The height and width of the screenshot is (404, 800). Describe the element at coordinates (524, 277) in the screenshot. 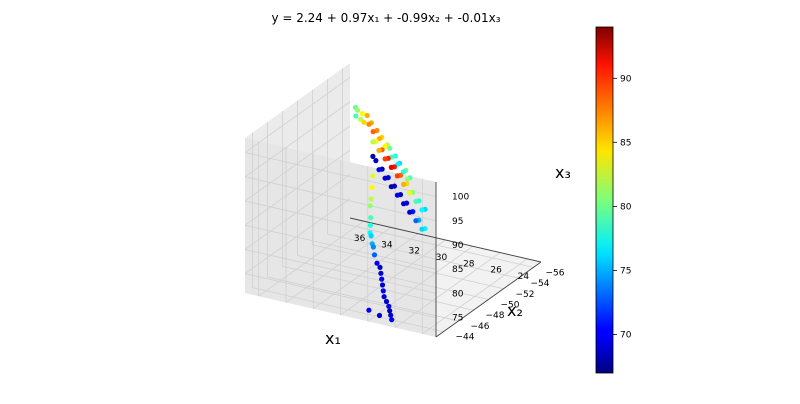

I see `x-tick-label: 24` at that location.